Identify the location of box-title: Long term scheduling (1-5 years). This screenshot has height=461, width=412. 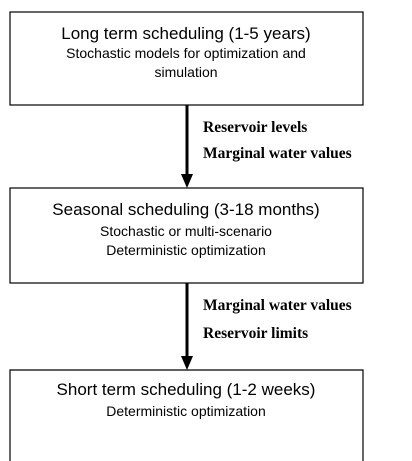
(185, 33).